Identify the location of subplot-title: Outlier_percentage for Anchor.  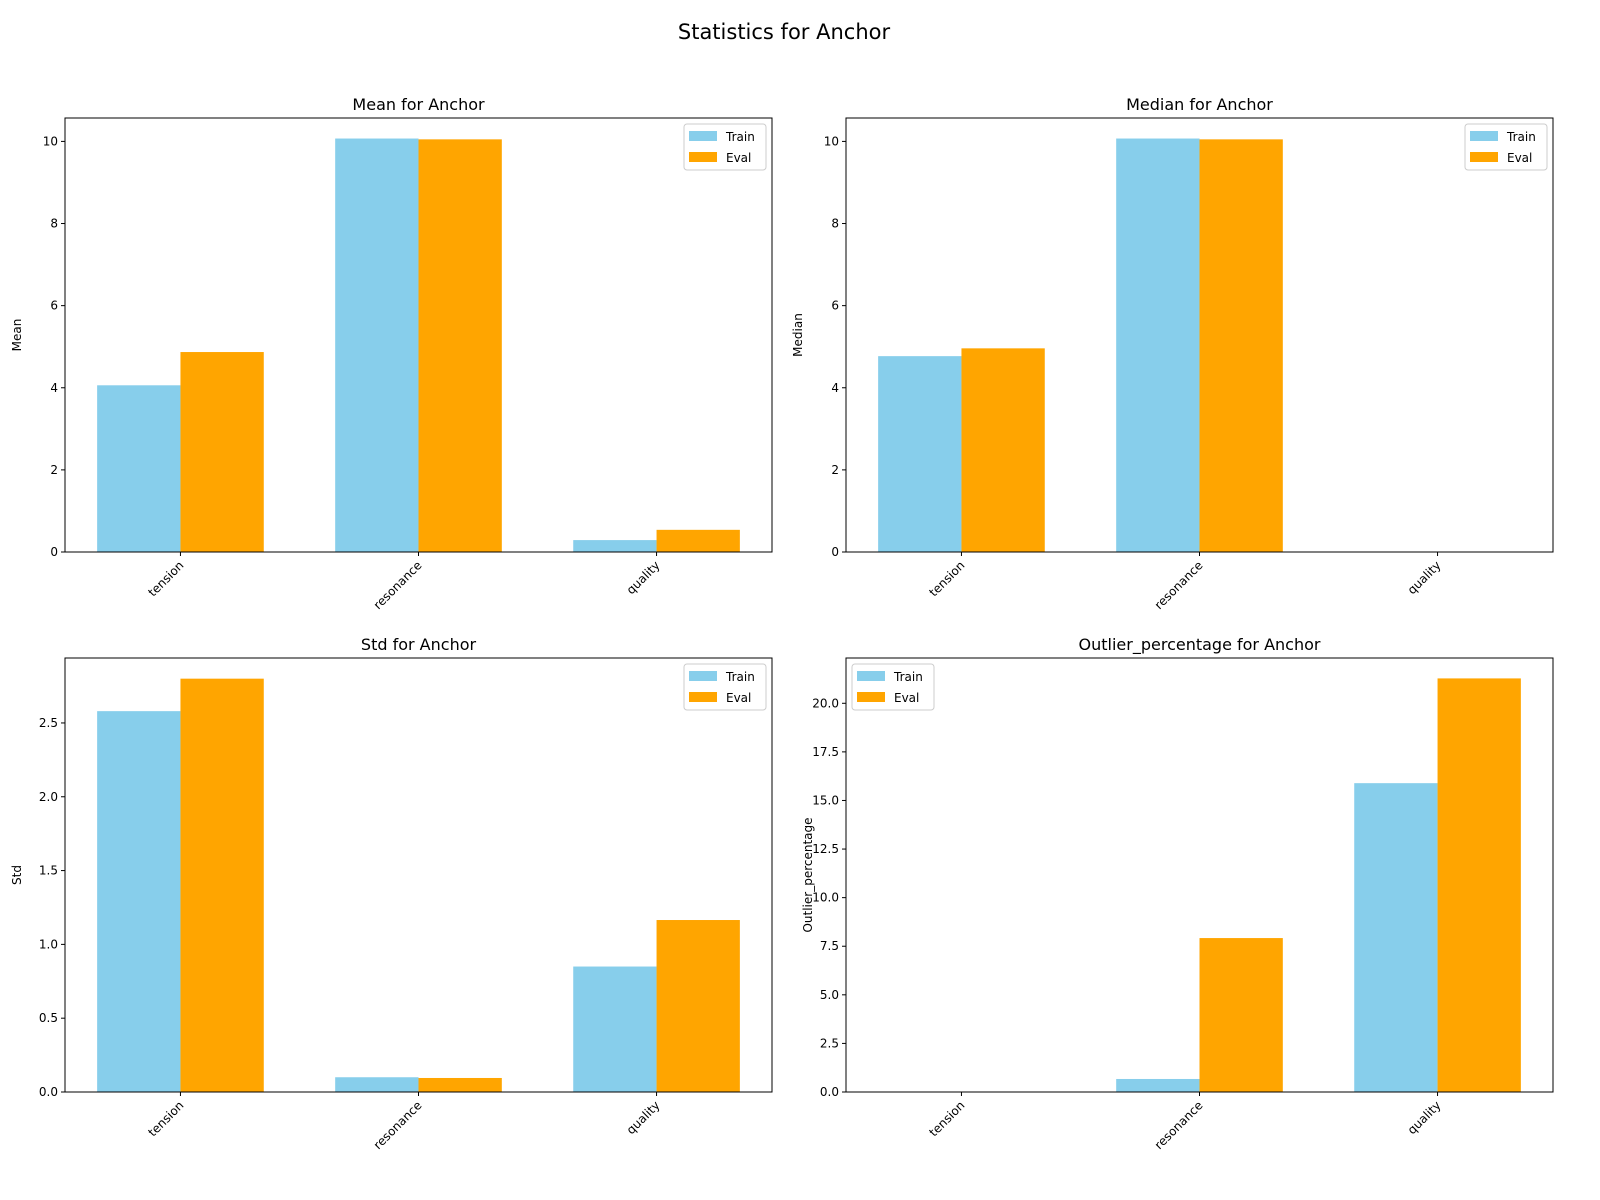
(1200, 645).